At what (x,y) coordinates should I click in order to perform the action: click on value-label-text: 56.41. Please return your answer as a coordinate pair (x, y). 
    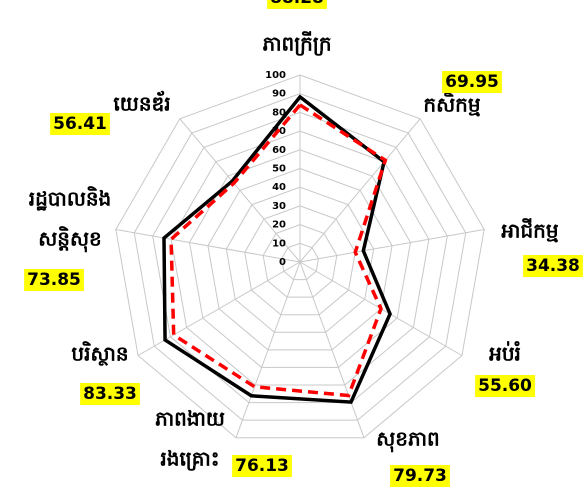
    Looking at the image, I should click on (80, 124).